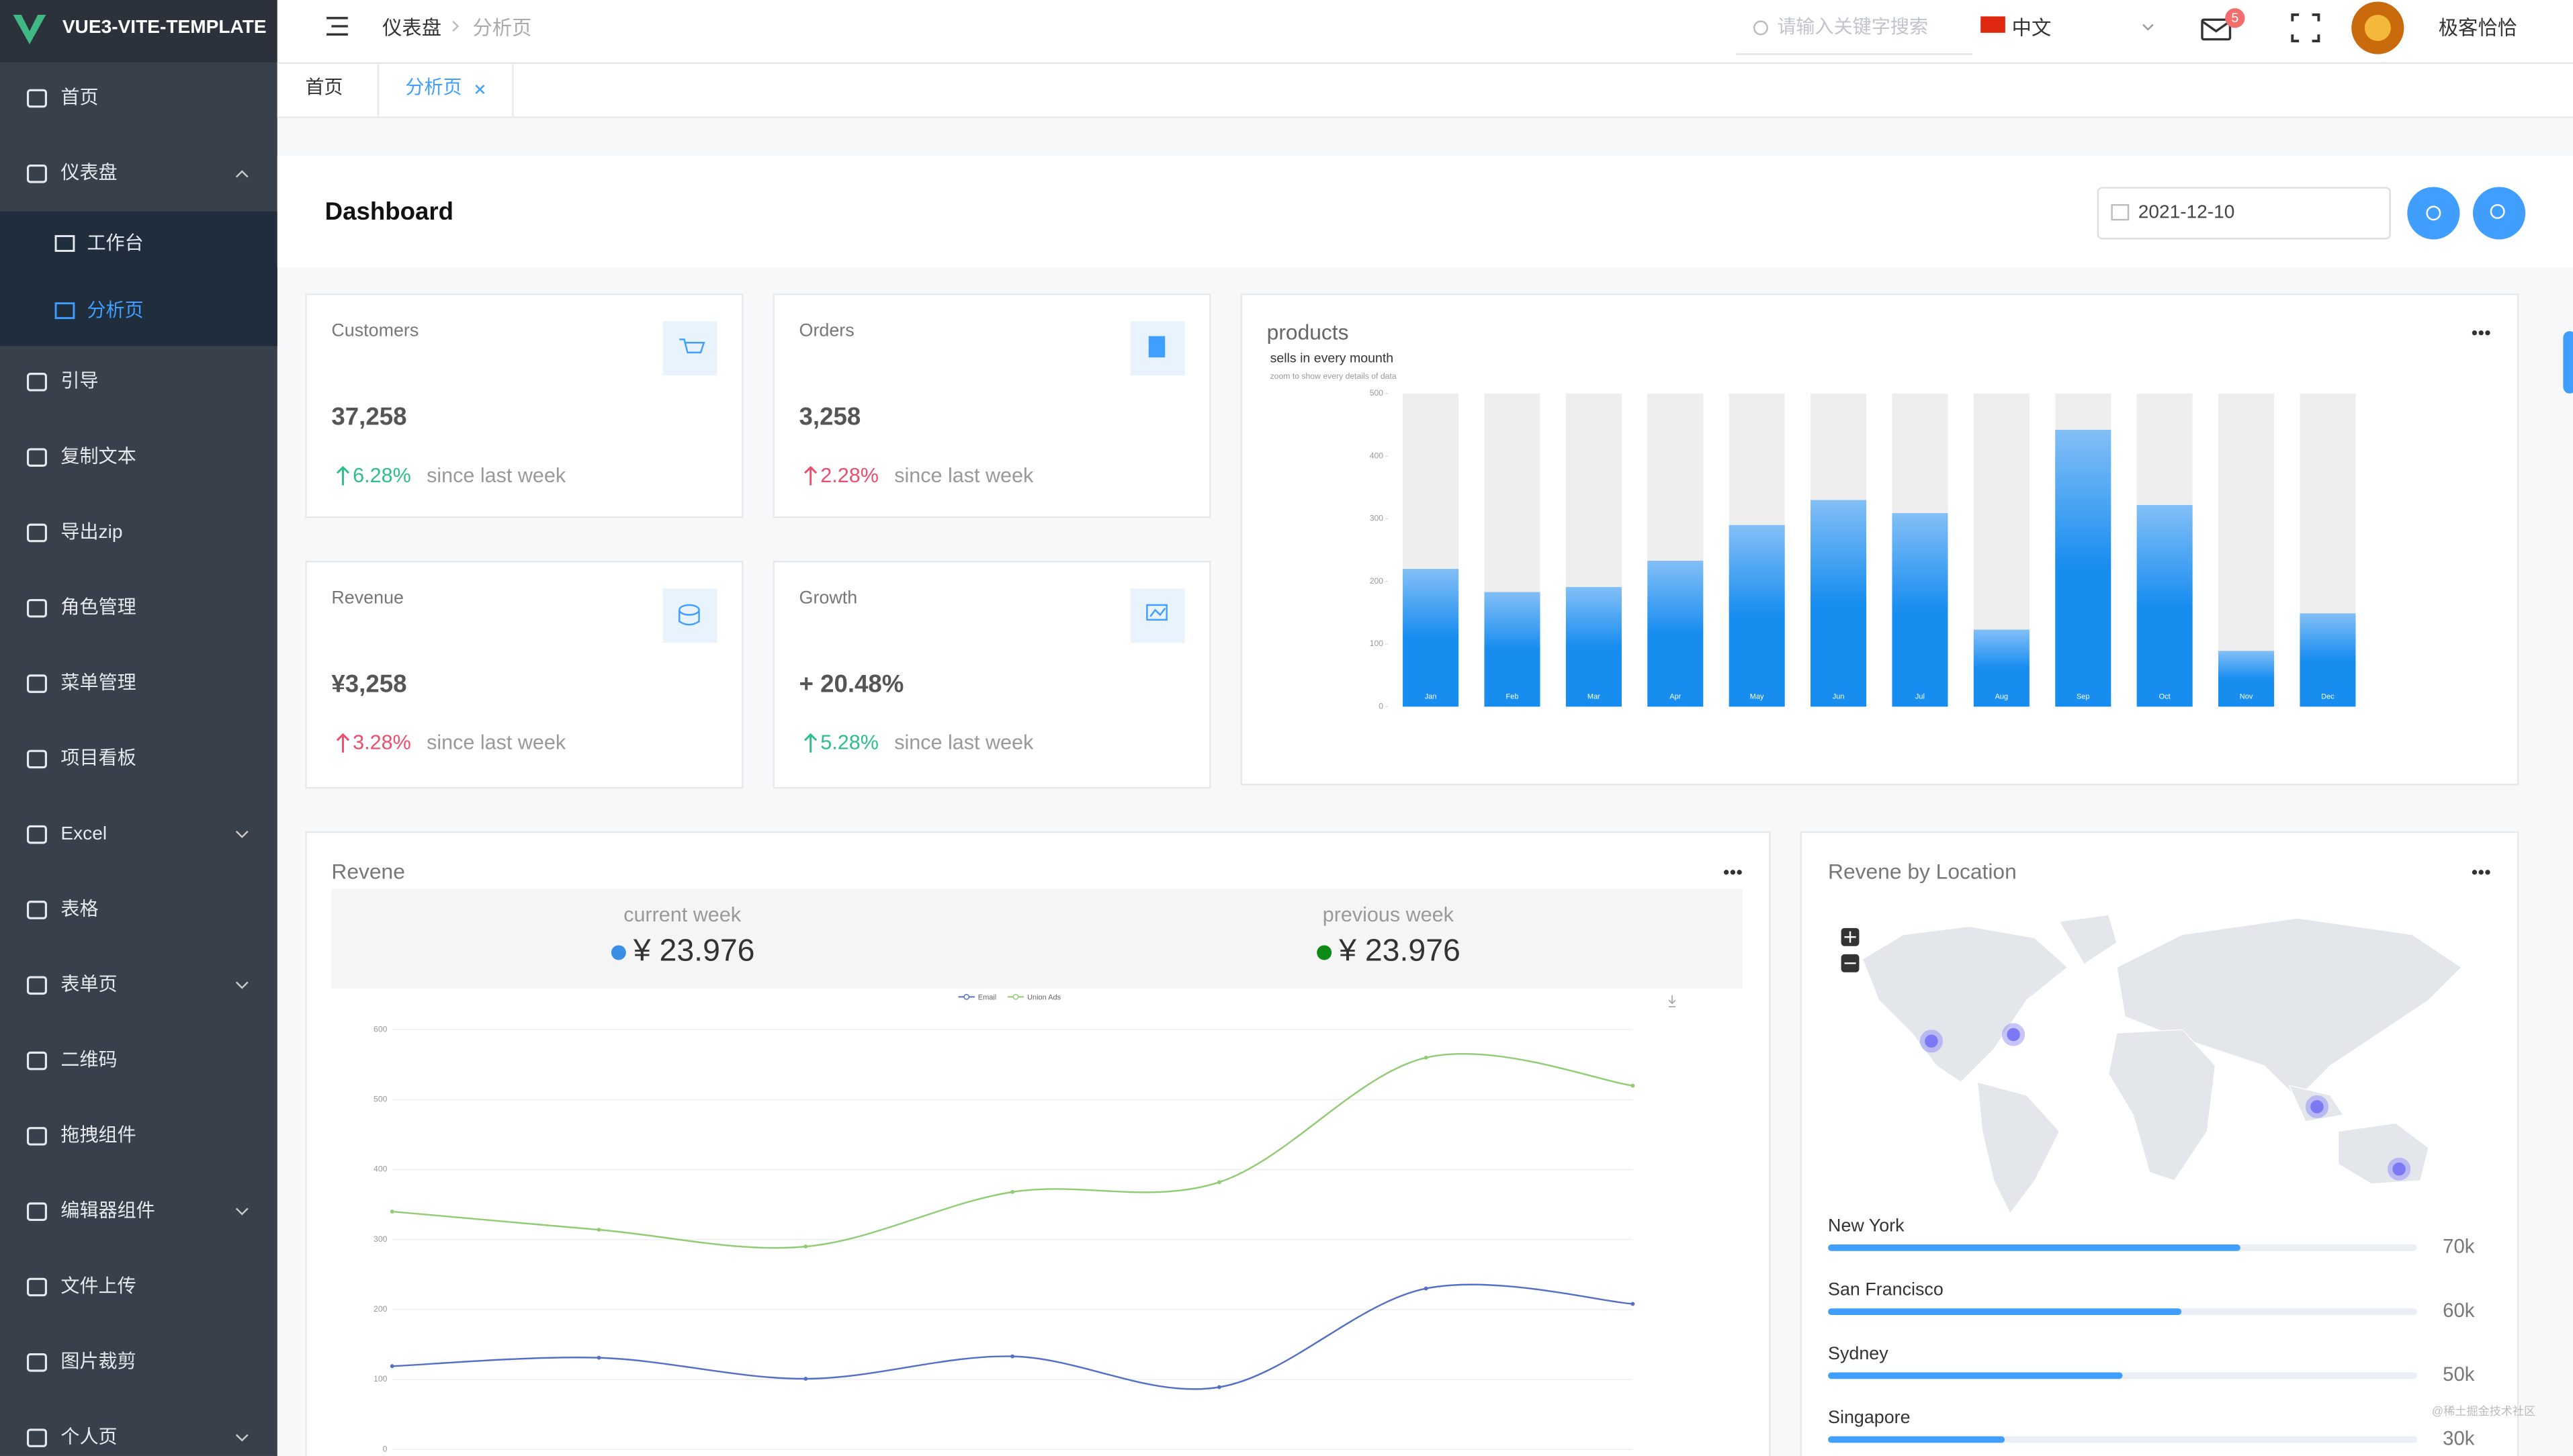  What do you see at coordinates (480, 90) in the screenshot?
I see `tab-close` at bounding box center [480, 90].